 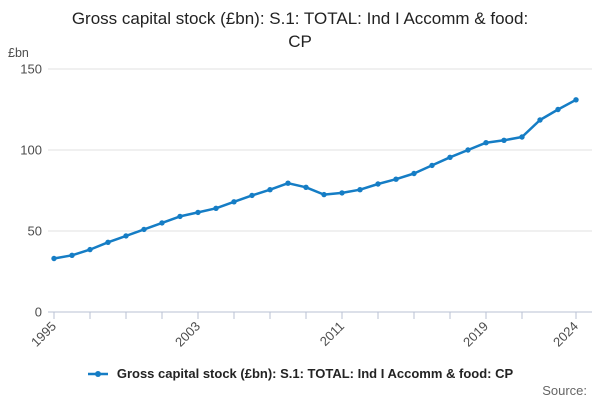 I want to click on y-tick-label: 0, so click(x=38, y=312).